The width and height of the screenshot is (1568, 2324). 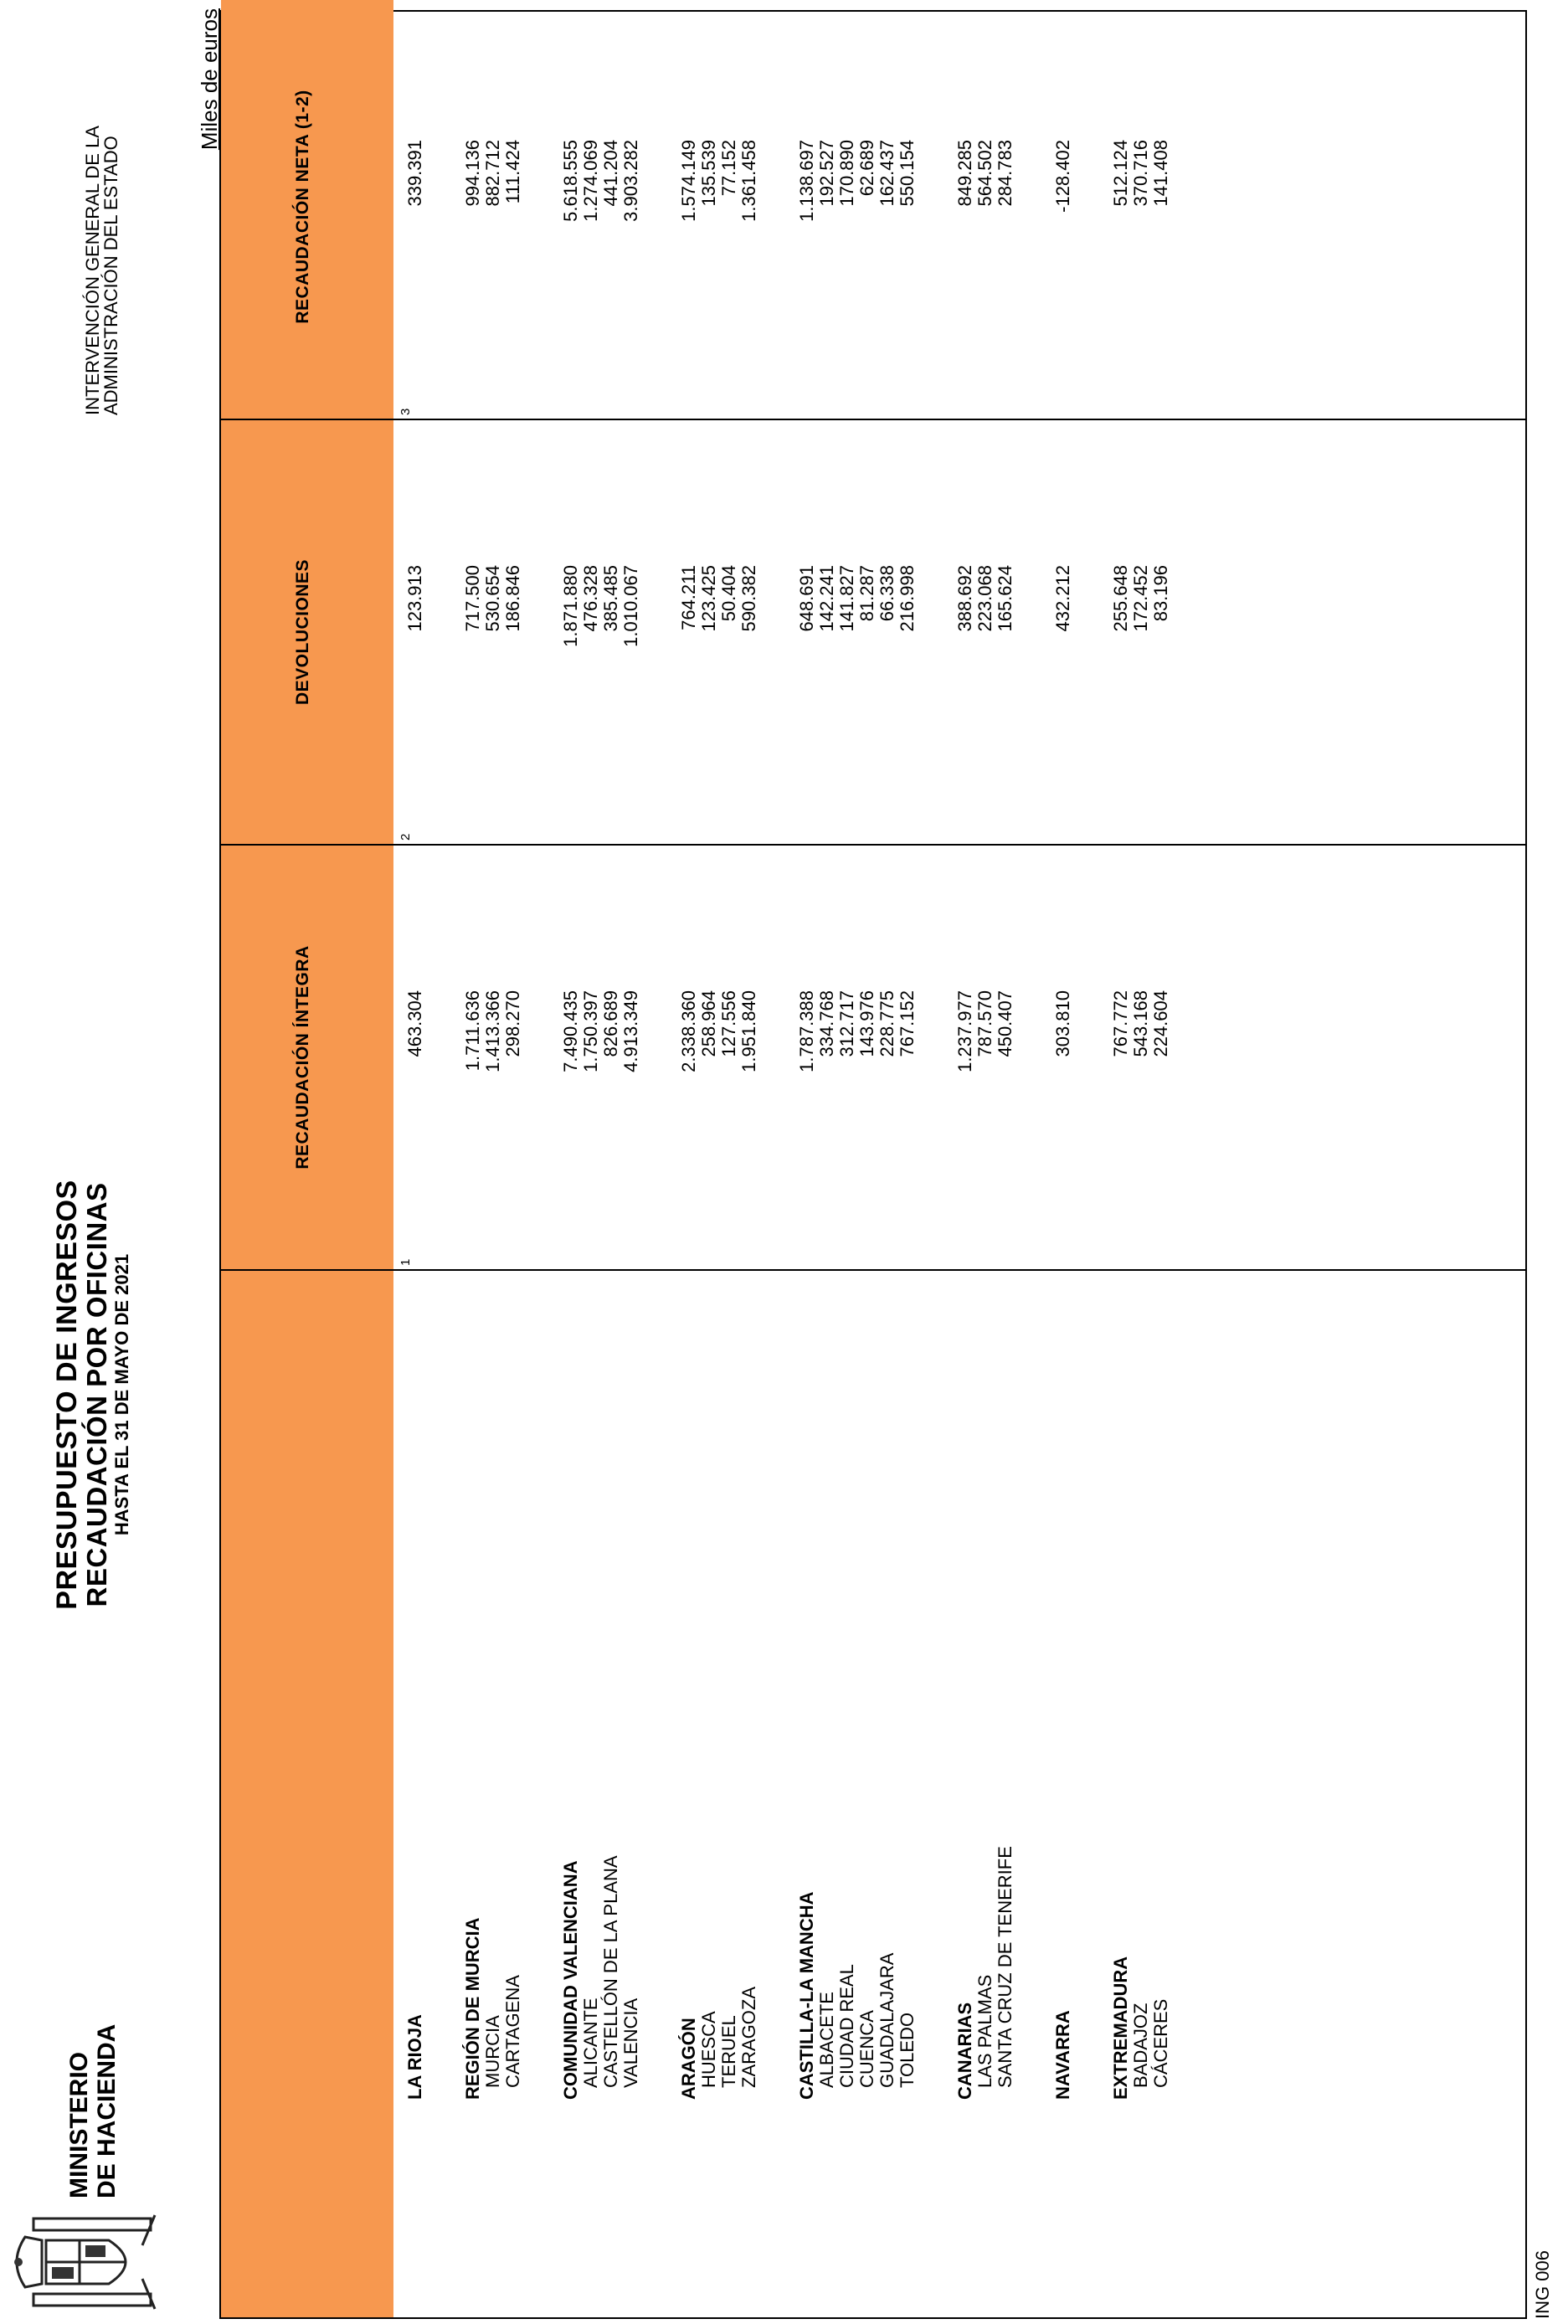 I want to click on gross-value: 312.717, so click(x=846, y=1024).